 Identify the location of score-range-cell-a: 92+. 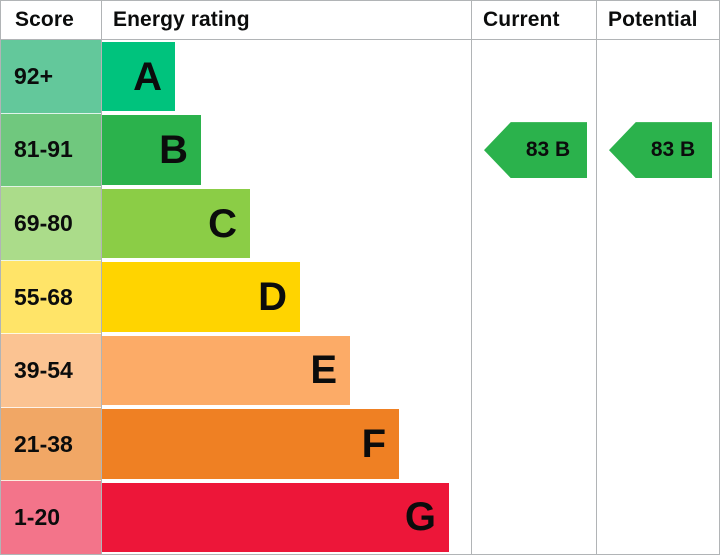
(51, 77).